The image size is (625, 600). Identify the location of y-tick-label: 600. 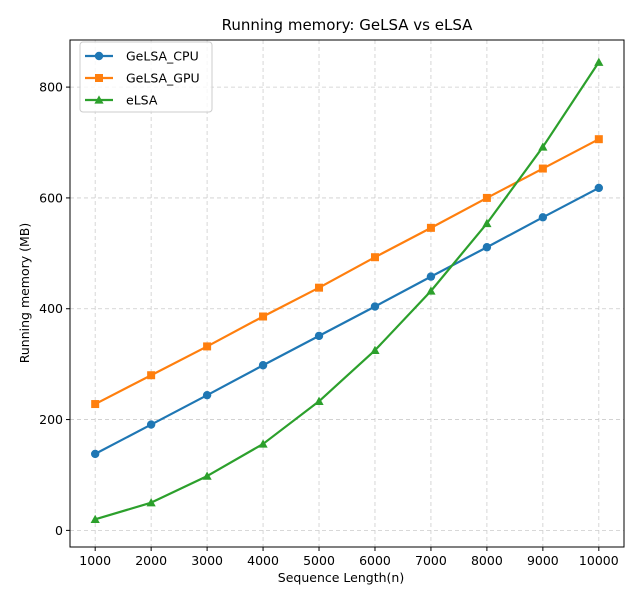
(51, 197).